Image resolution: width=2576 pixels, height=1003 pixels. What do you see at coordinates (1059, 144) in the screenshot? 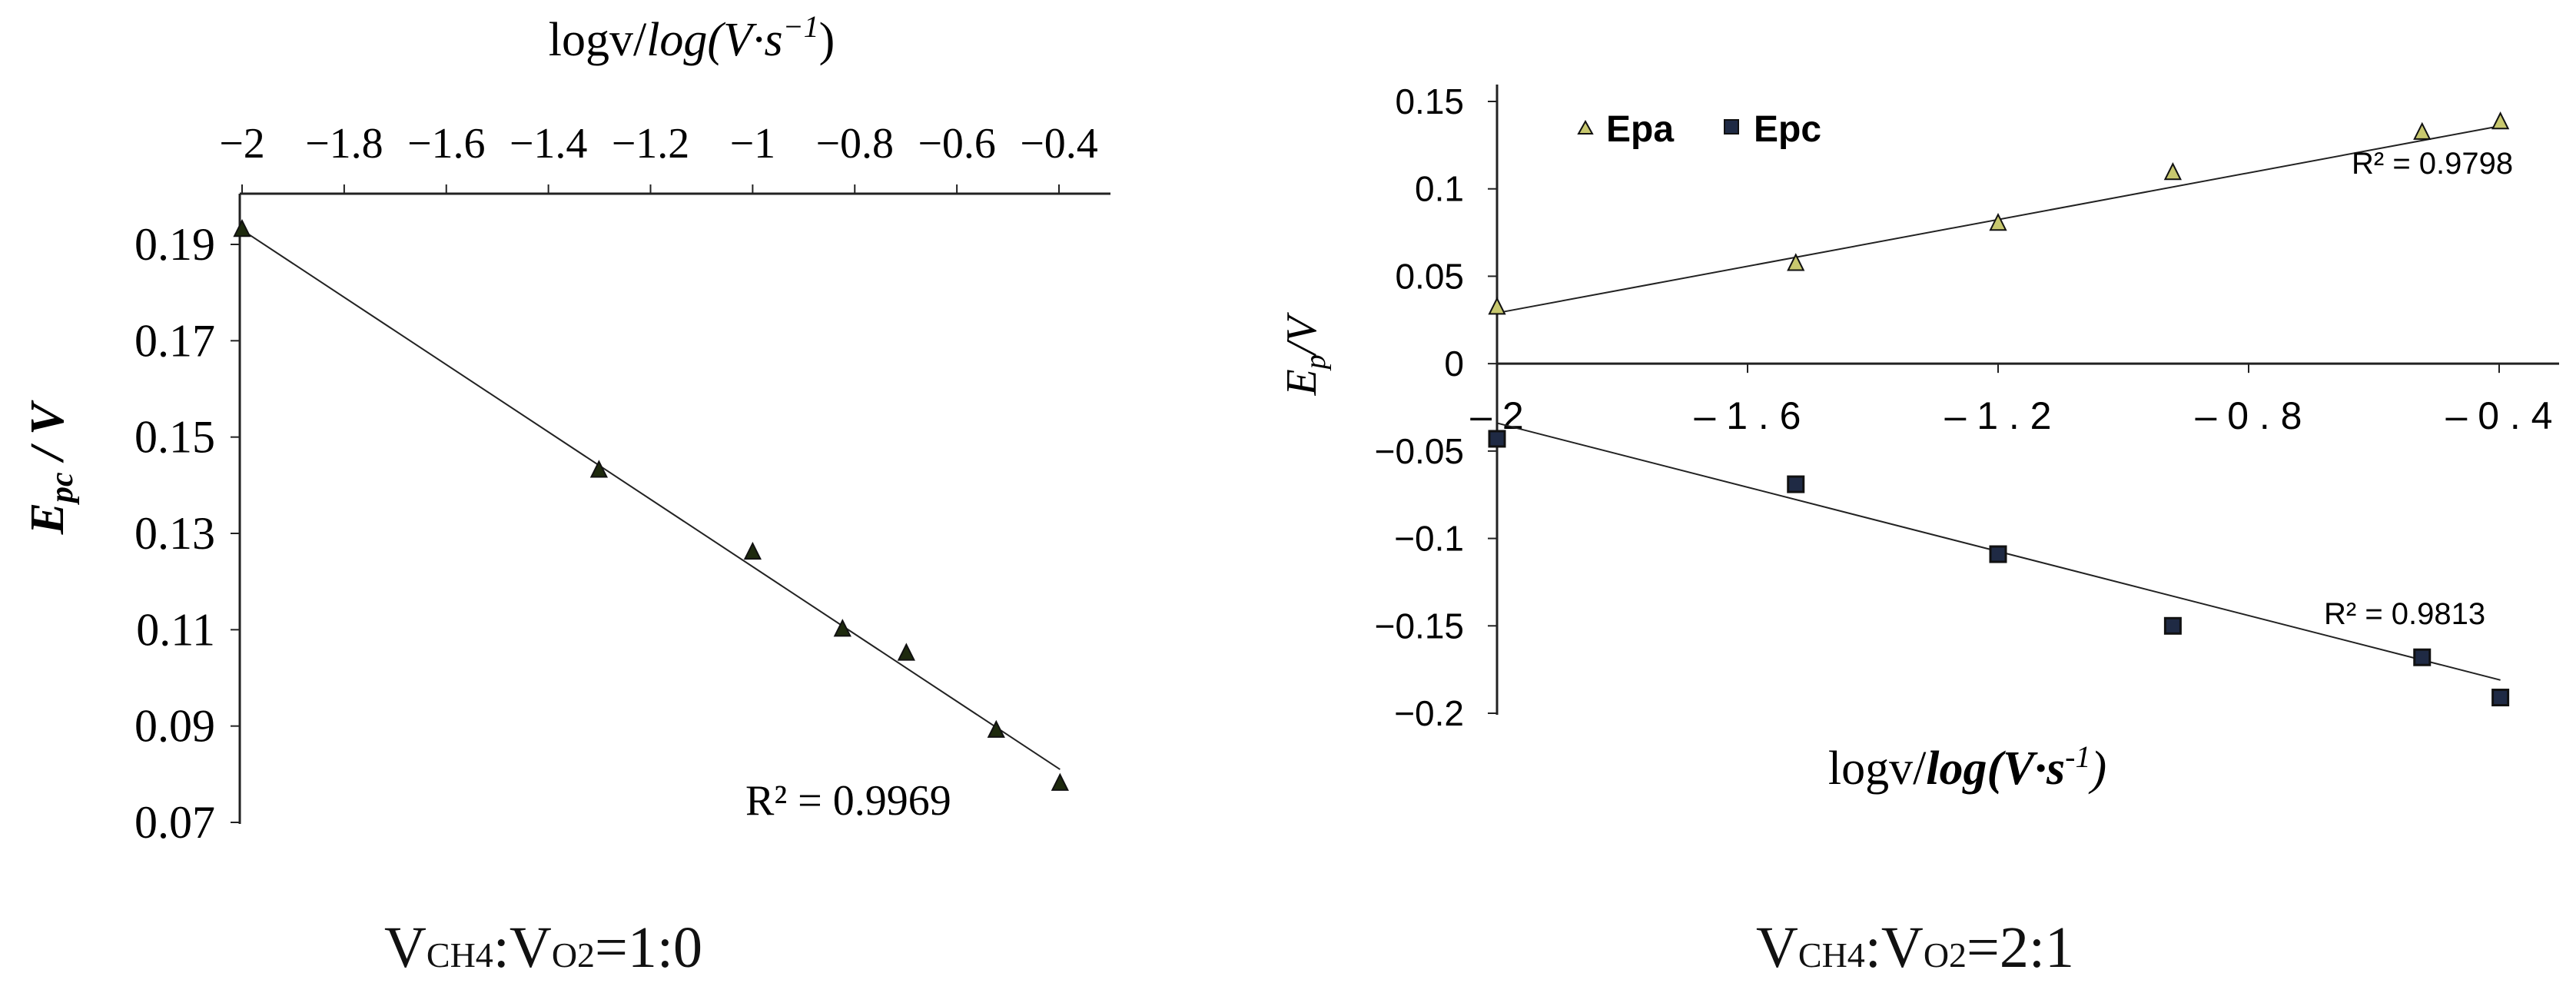
I see `left-x-tick-label: −0.4` at bounding box center [1059, 144].